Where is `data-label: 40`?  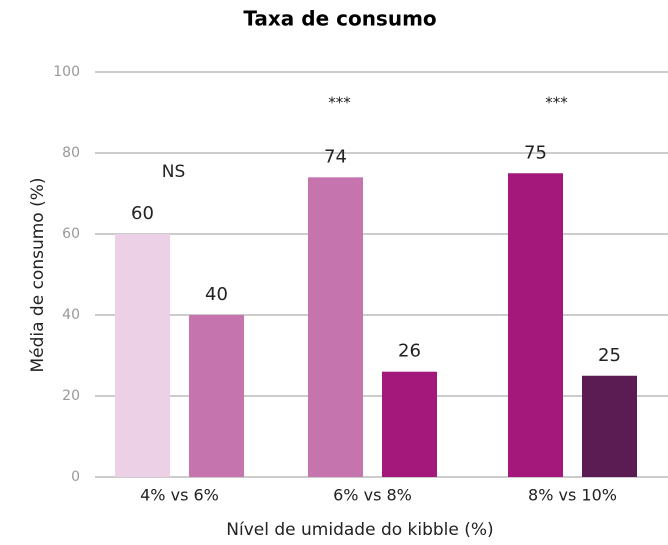 data-label: 40 is located at coordinates (216, 294).